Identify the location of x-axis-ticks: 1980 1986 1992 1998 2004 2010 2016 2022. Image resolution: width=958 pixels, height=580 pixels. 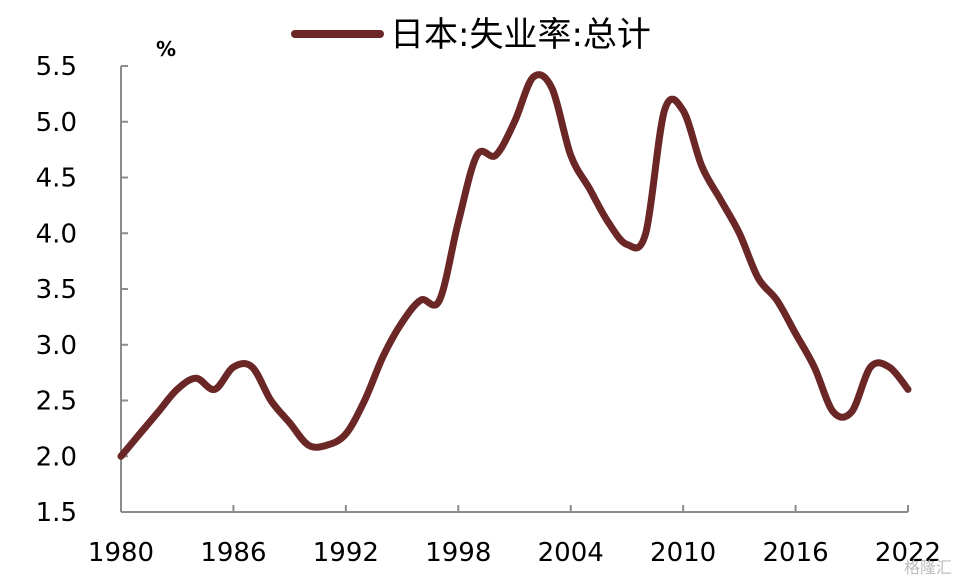
(514, 536).